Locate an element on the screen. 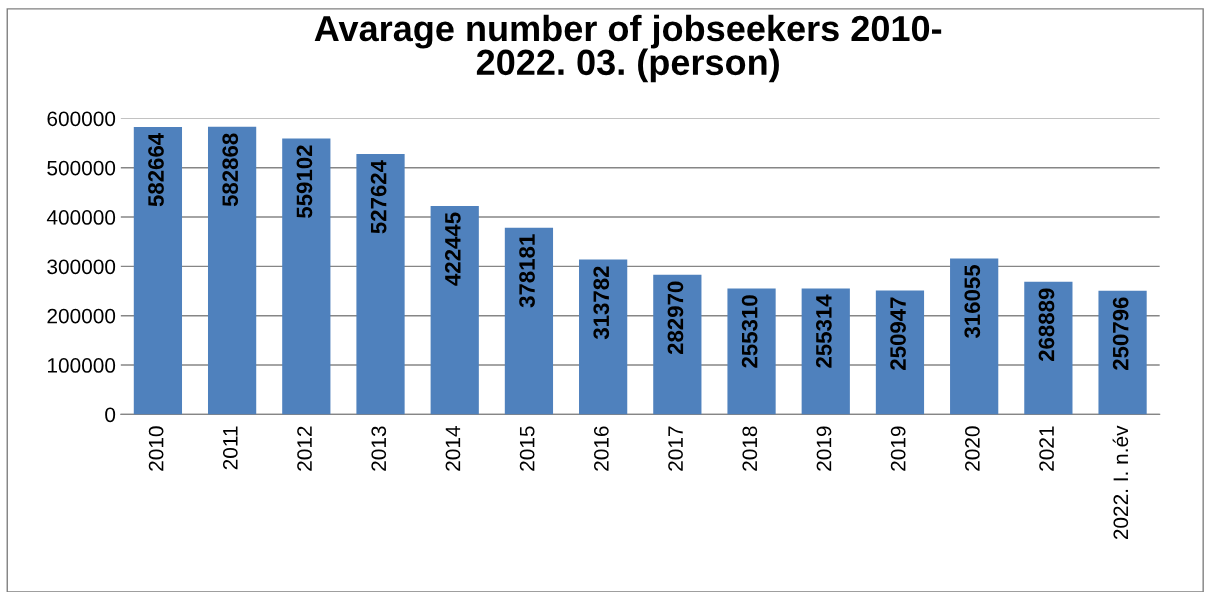  chart-title: Avarage number of jobseekers 2010- 2022. 03. (person) is located at coordinates (628, 48).